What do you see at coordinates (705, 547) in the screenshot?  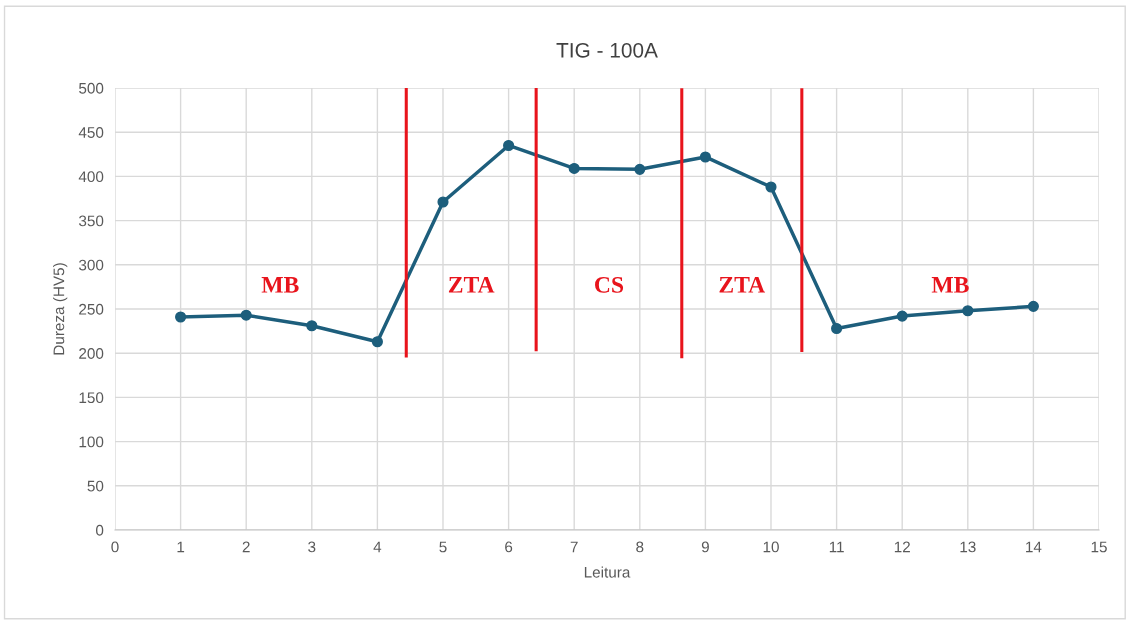 I see `x-tick-label: 9` at bounding box center [705, 547].